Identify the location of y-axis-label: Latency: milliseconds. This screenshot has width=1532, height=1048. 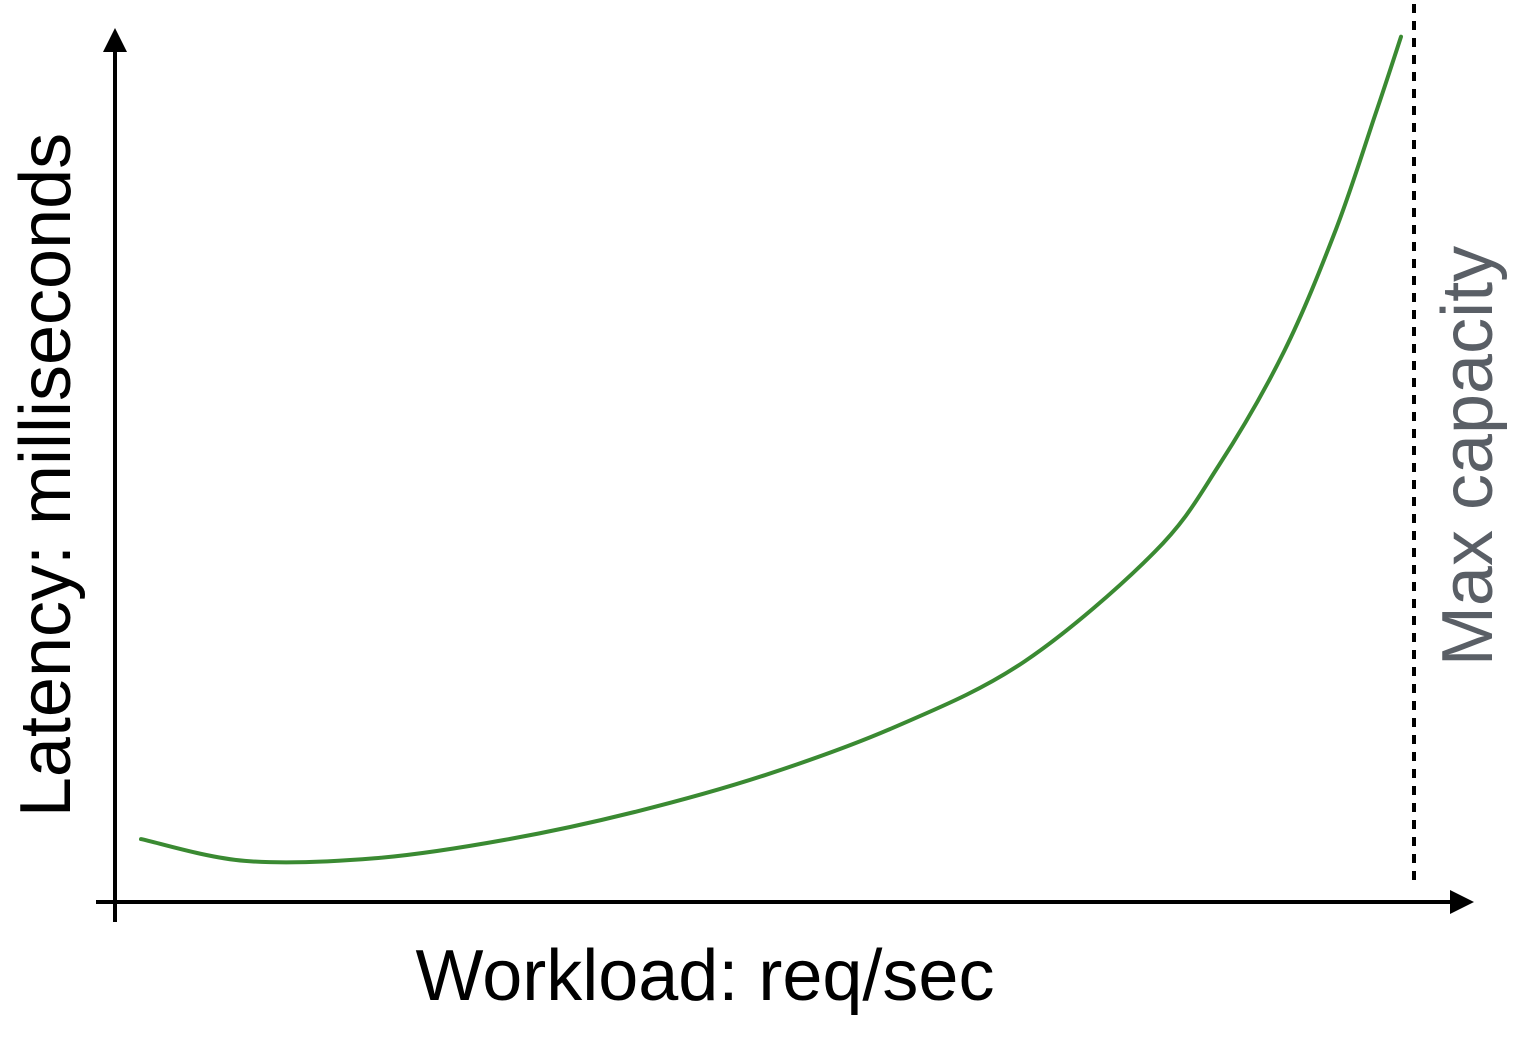
(46, 475).